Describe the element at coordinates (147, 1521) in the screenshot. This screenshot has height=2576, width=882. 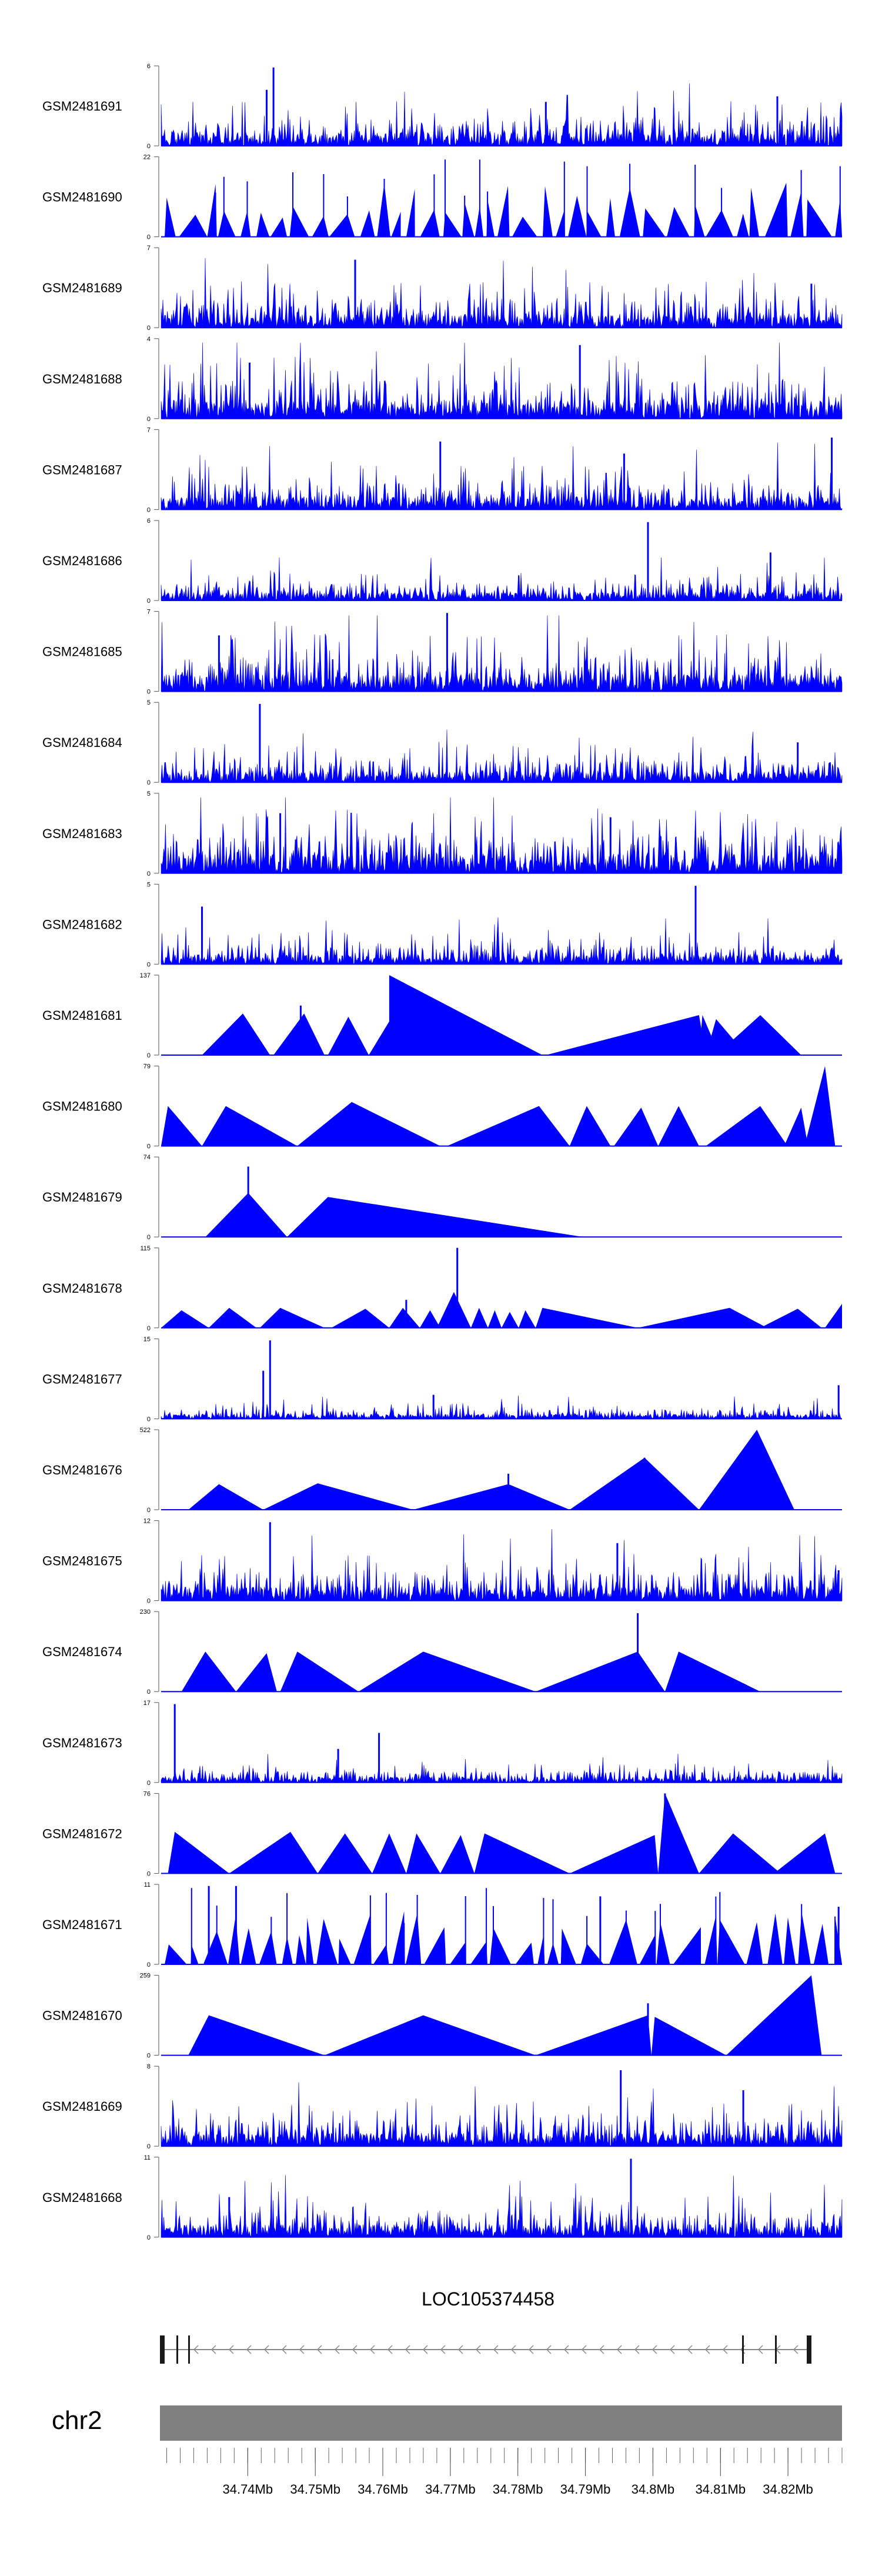
I see `y-axis-max-label: 12` at that location.